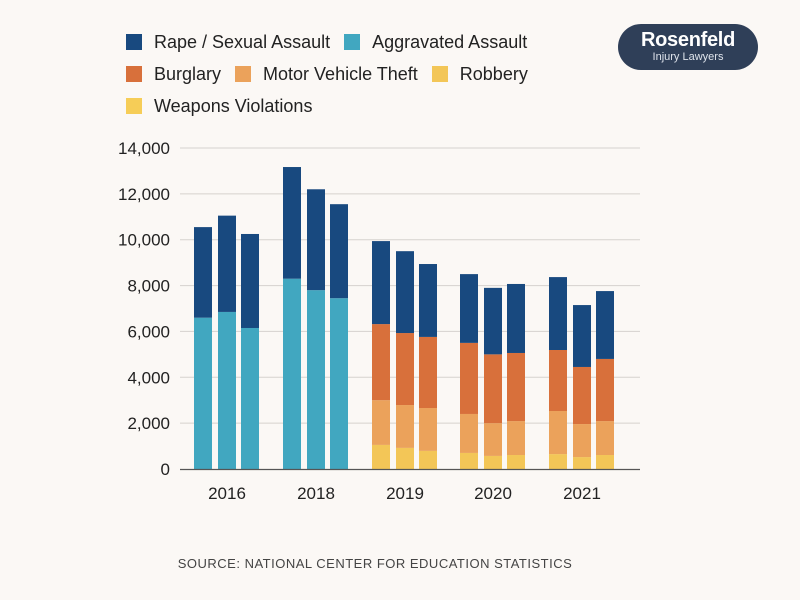  I want to click on legend-label: Rape / Sexual Assault, so click(242, 41).